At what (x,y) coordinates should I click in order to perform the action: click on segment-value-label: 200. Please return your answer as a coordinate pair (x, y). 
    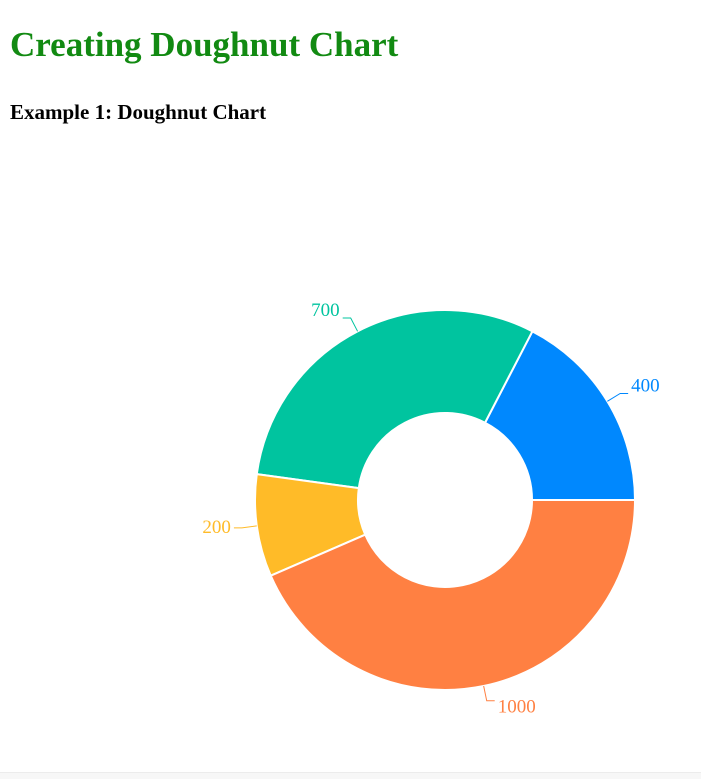
    Looking at the image, I should click on (216, 527).